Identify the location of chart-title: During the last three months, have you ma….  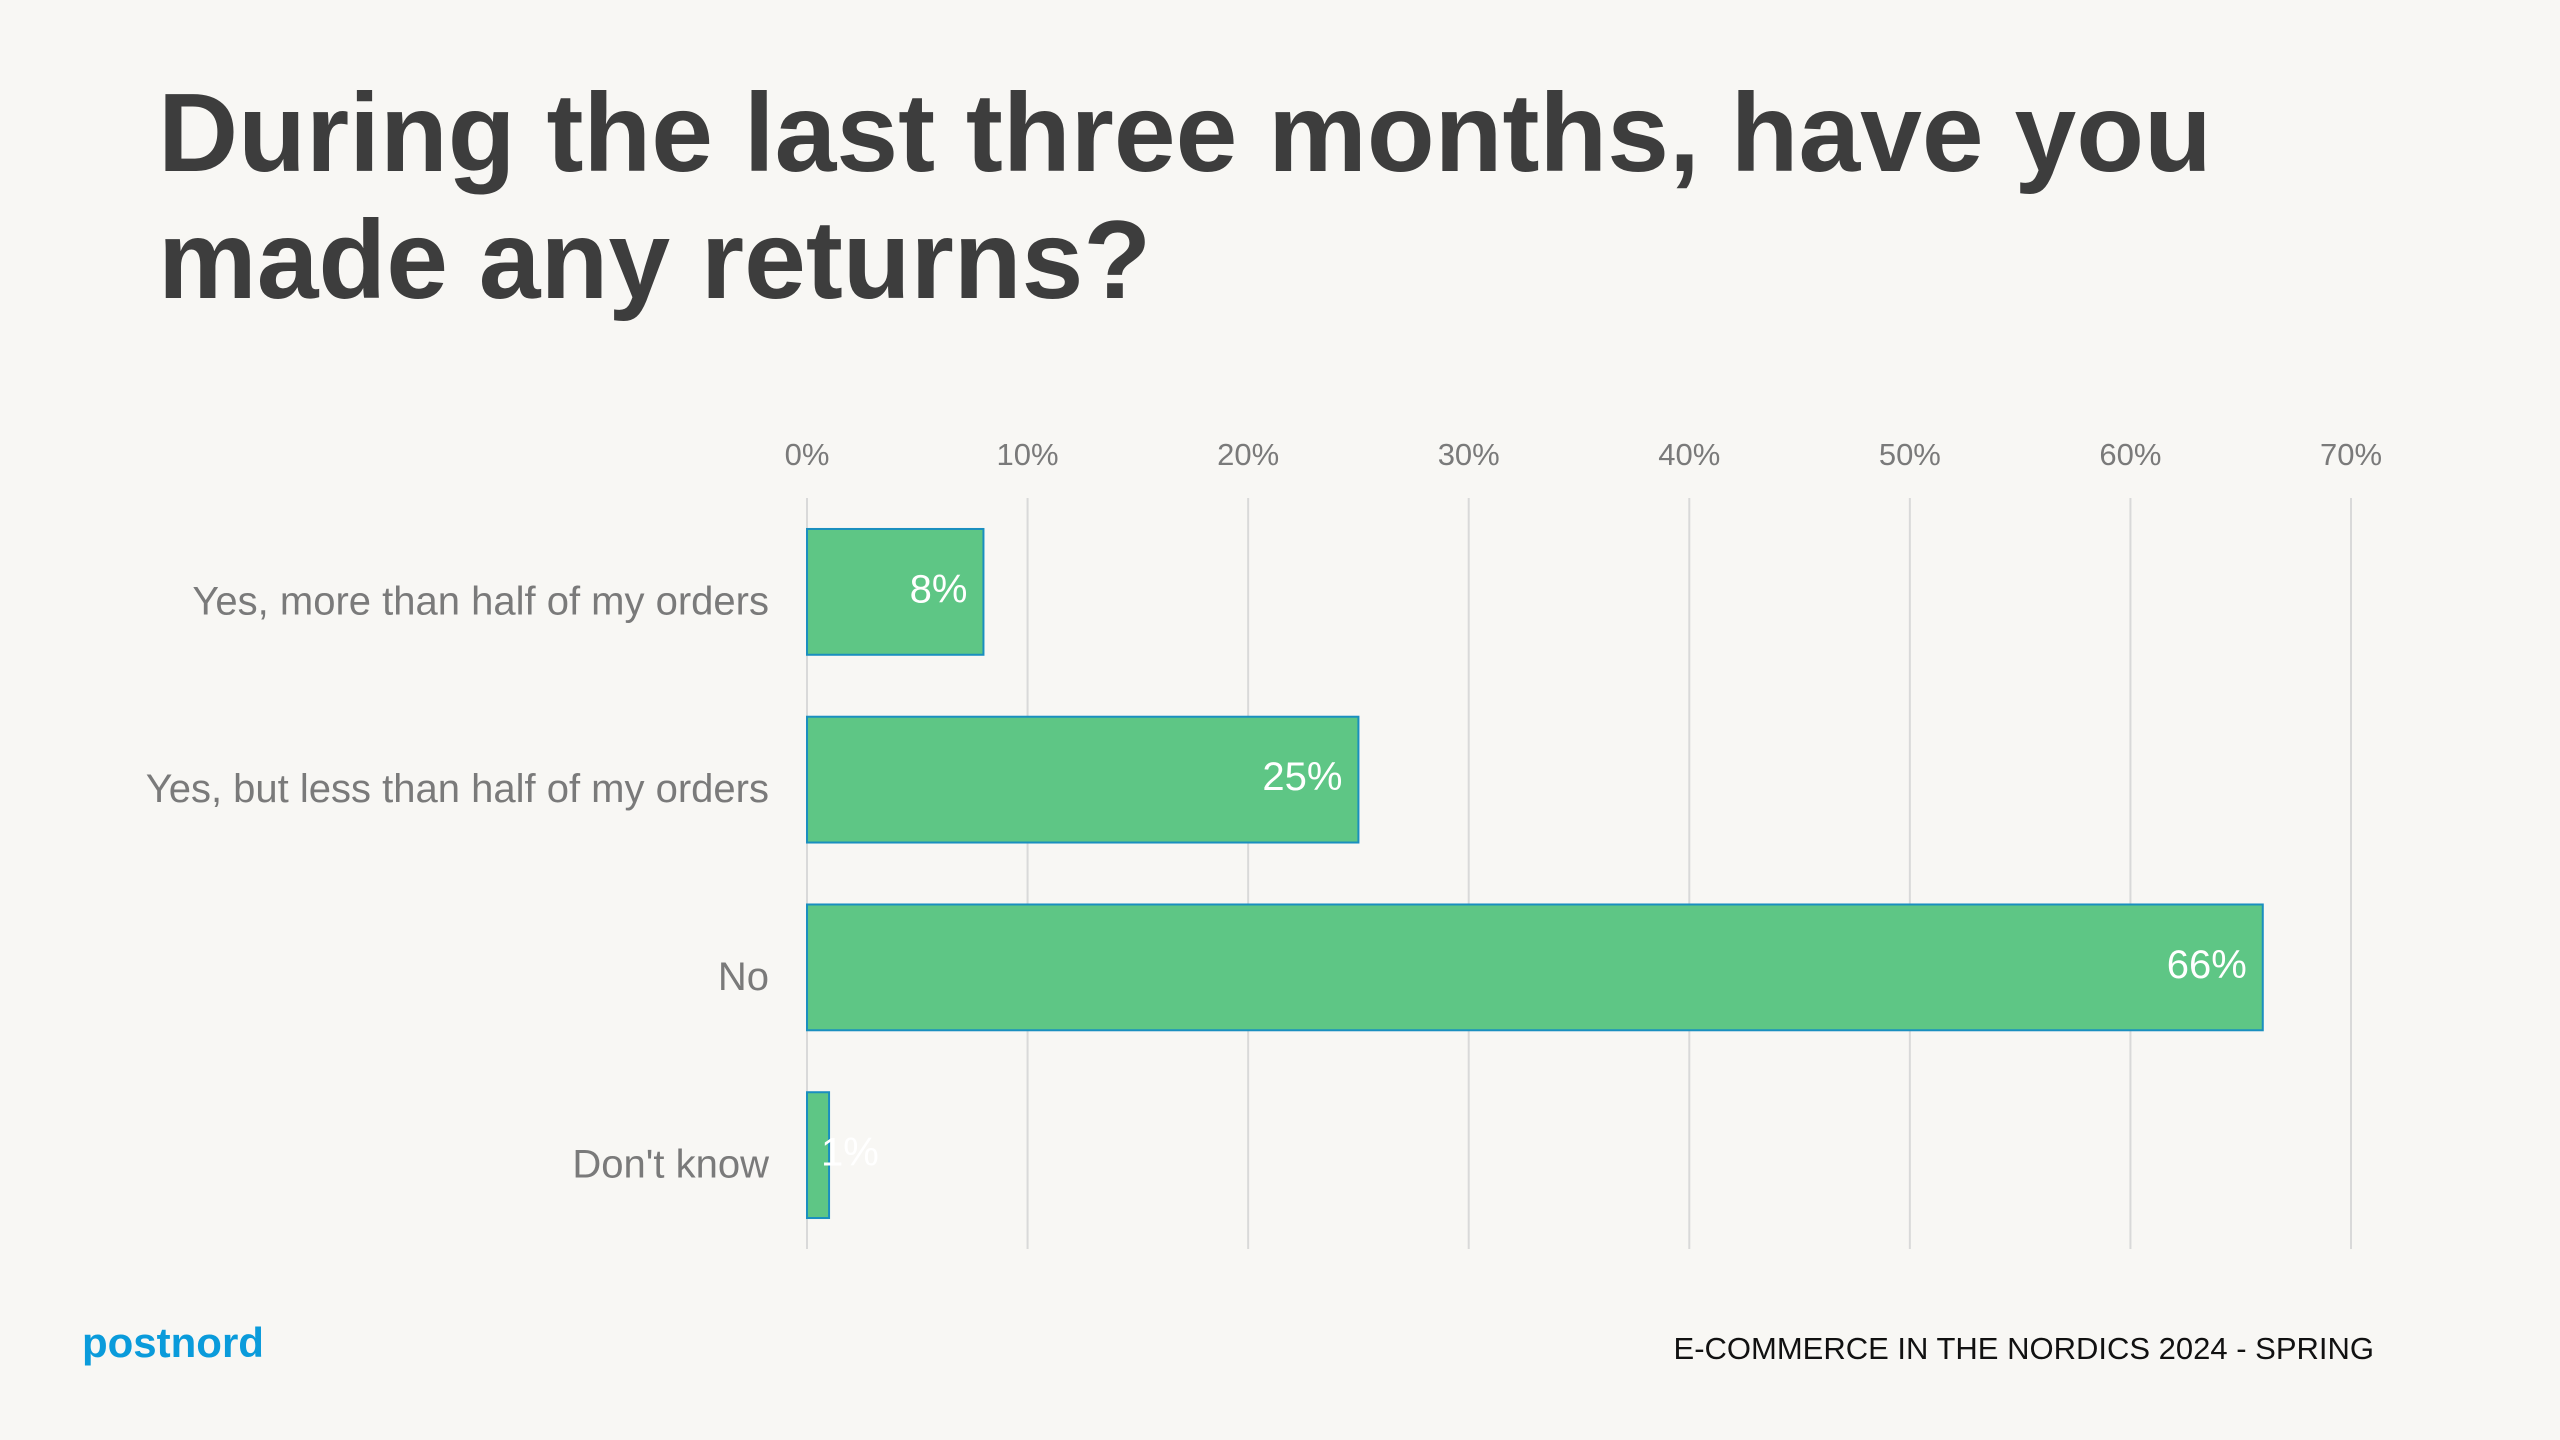
(1185, 196).